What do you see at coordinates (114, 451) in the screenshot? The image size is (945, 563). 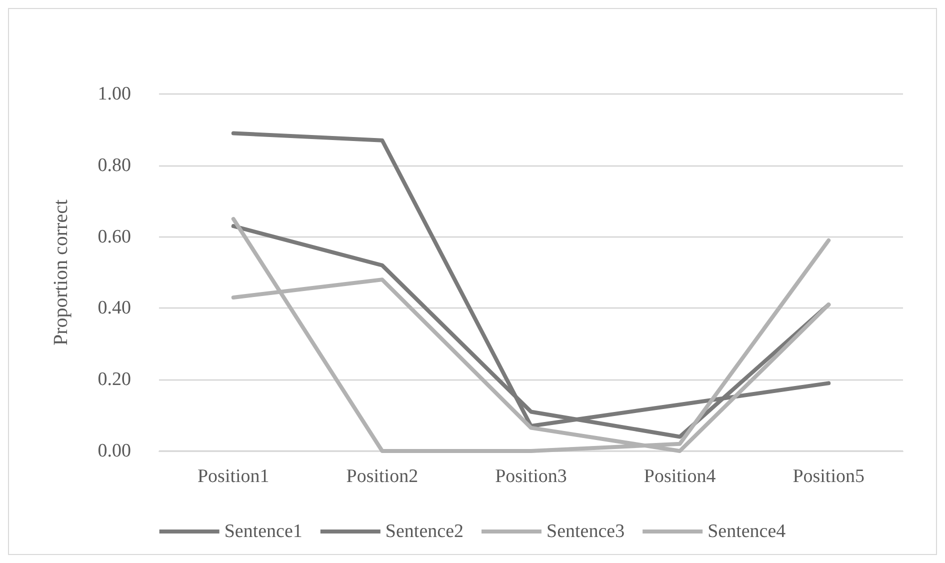 I see `y-tick-label: 0.00` at bounding box center [114, 451].